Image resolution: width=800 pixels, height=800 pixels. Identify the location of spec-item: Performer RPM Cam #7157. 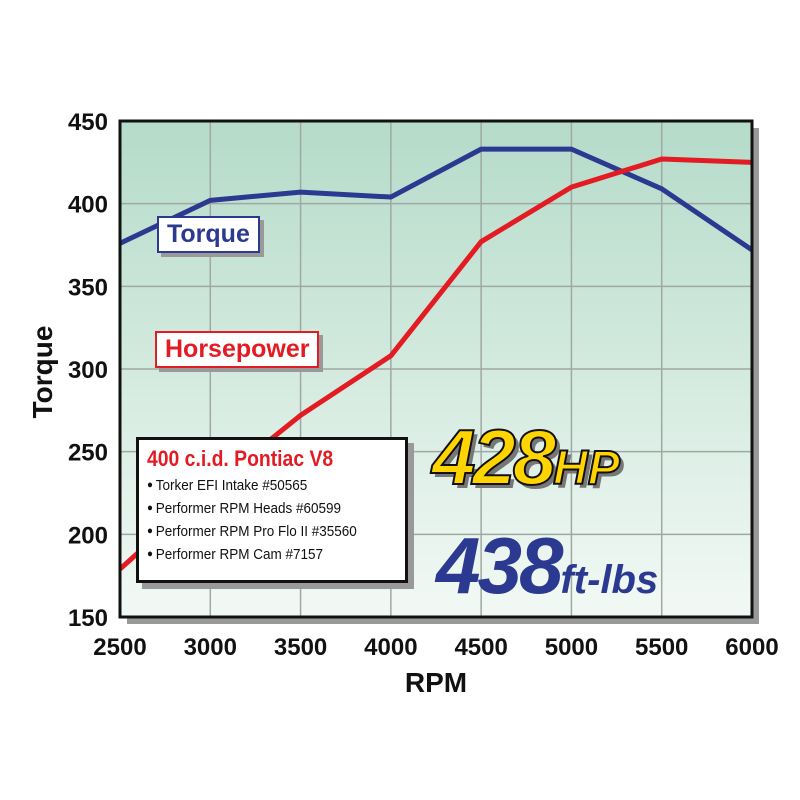
(263, 554).